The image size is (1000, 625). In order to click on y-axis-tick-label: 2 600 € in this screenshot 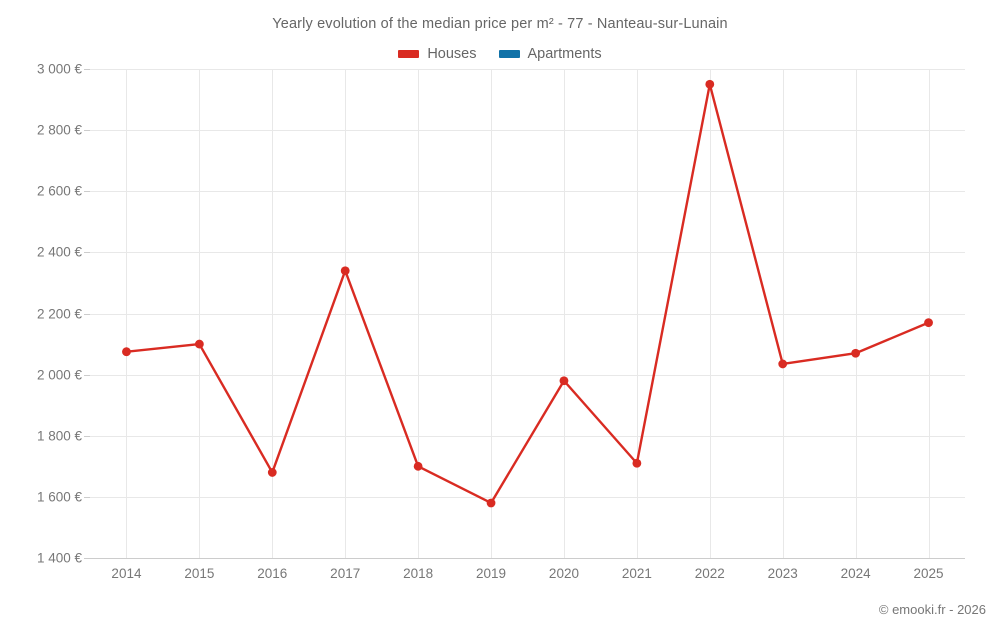, I will do `click(59, 191)`.